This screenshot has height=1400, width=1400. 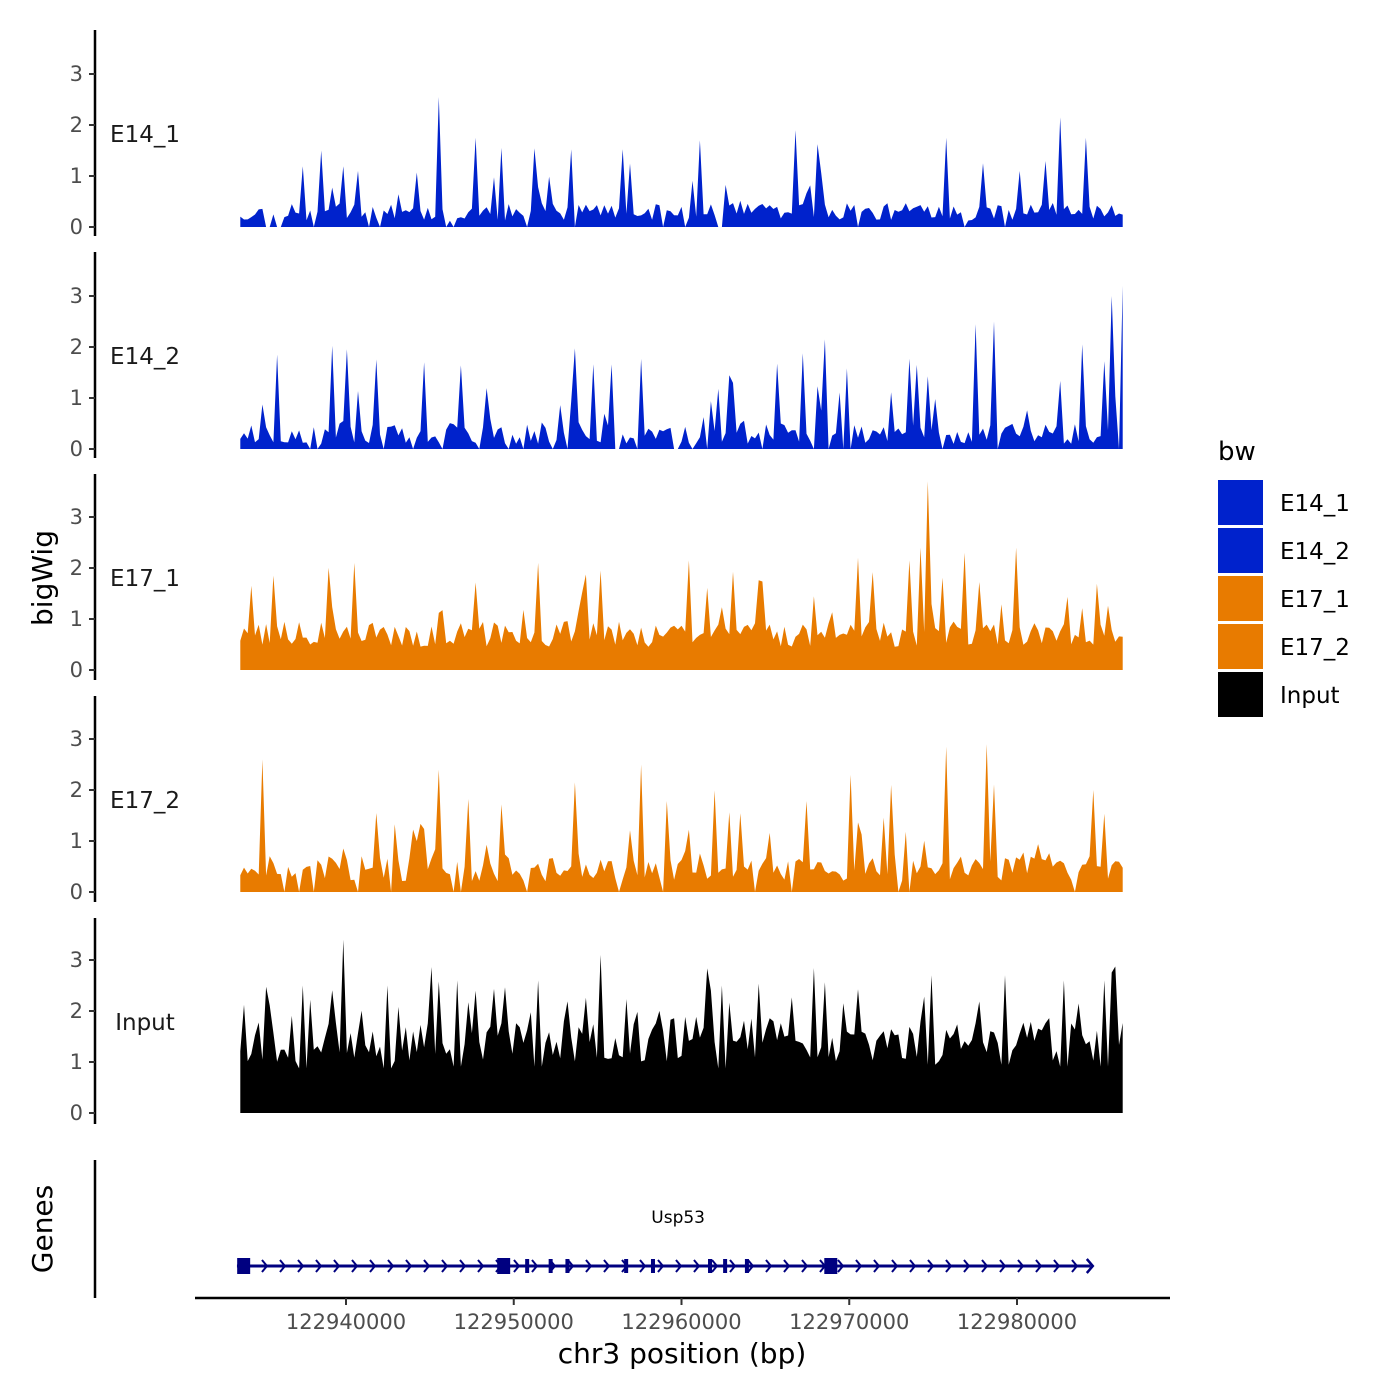 What do you see at coordinates (682, 1353) in the screenshot?
I see `x-axis-title: chr3 position (bp)` at bounding box center [682, 1353].